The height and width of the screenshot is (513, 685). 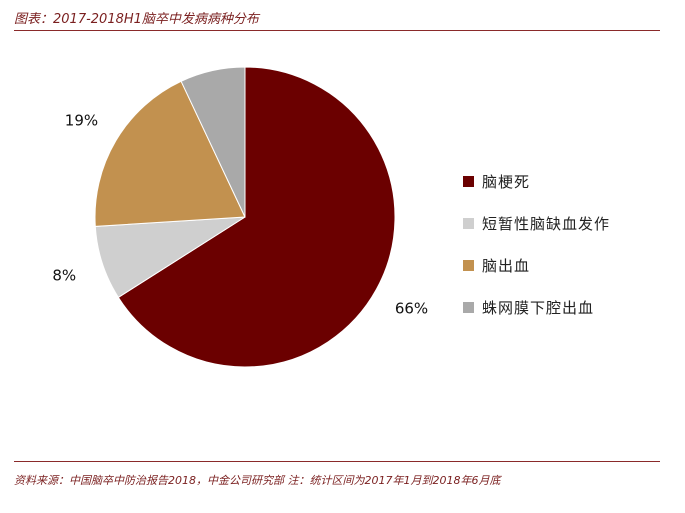 I want to click on legend-item-tia: 短暂性脑缺血发作, so click(x=536, y=223).